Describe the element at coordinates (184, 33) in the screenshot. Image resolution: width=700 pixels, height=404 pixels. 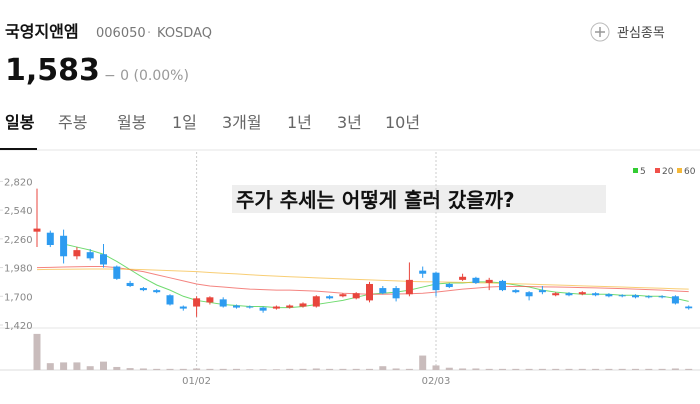
I see `market: KOSDAQ` at that location.